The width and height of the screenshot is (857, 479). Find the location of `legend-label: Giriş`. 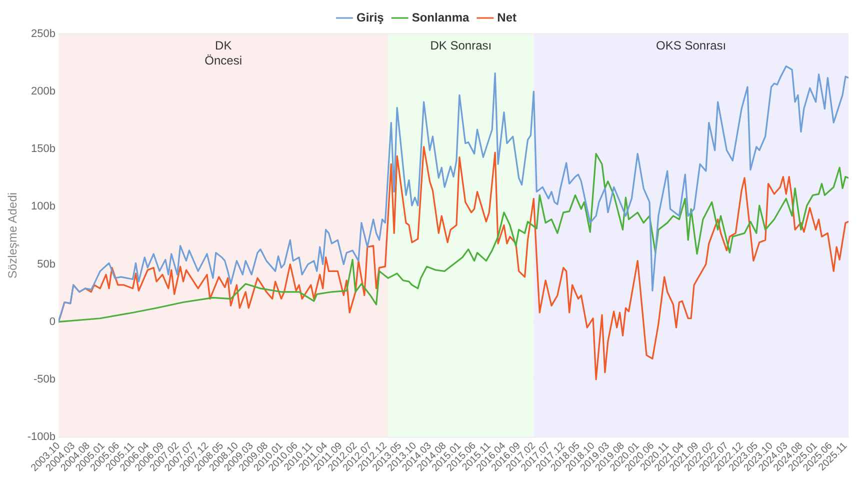

legend-label: Giriş is located at coordinates (370, 17).